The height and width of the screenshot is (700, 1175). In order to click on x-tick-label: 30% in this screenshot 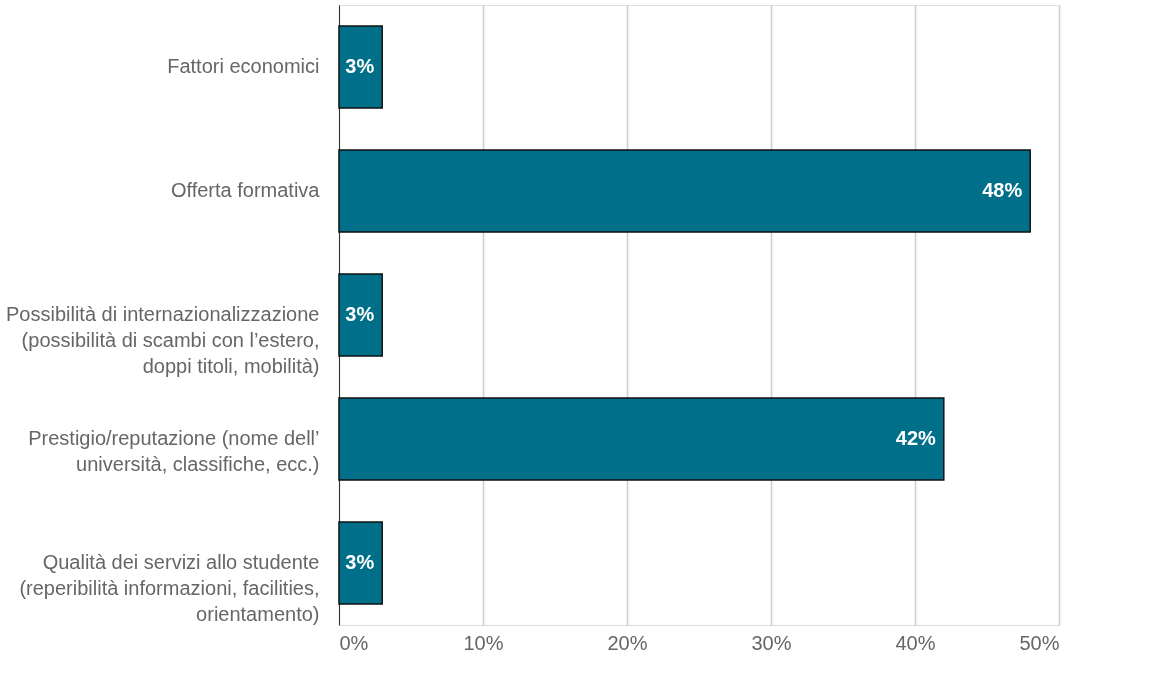, I will do `click(771, 642)`.